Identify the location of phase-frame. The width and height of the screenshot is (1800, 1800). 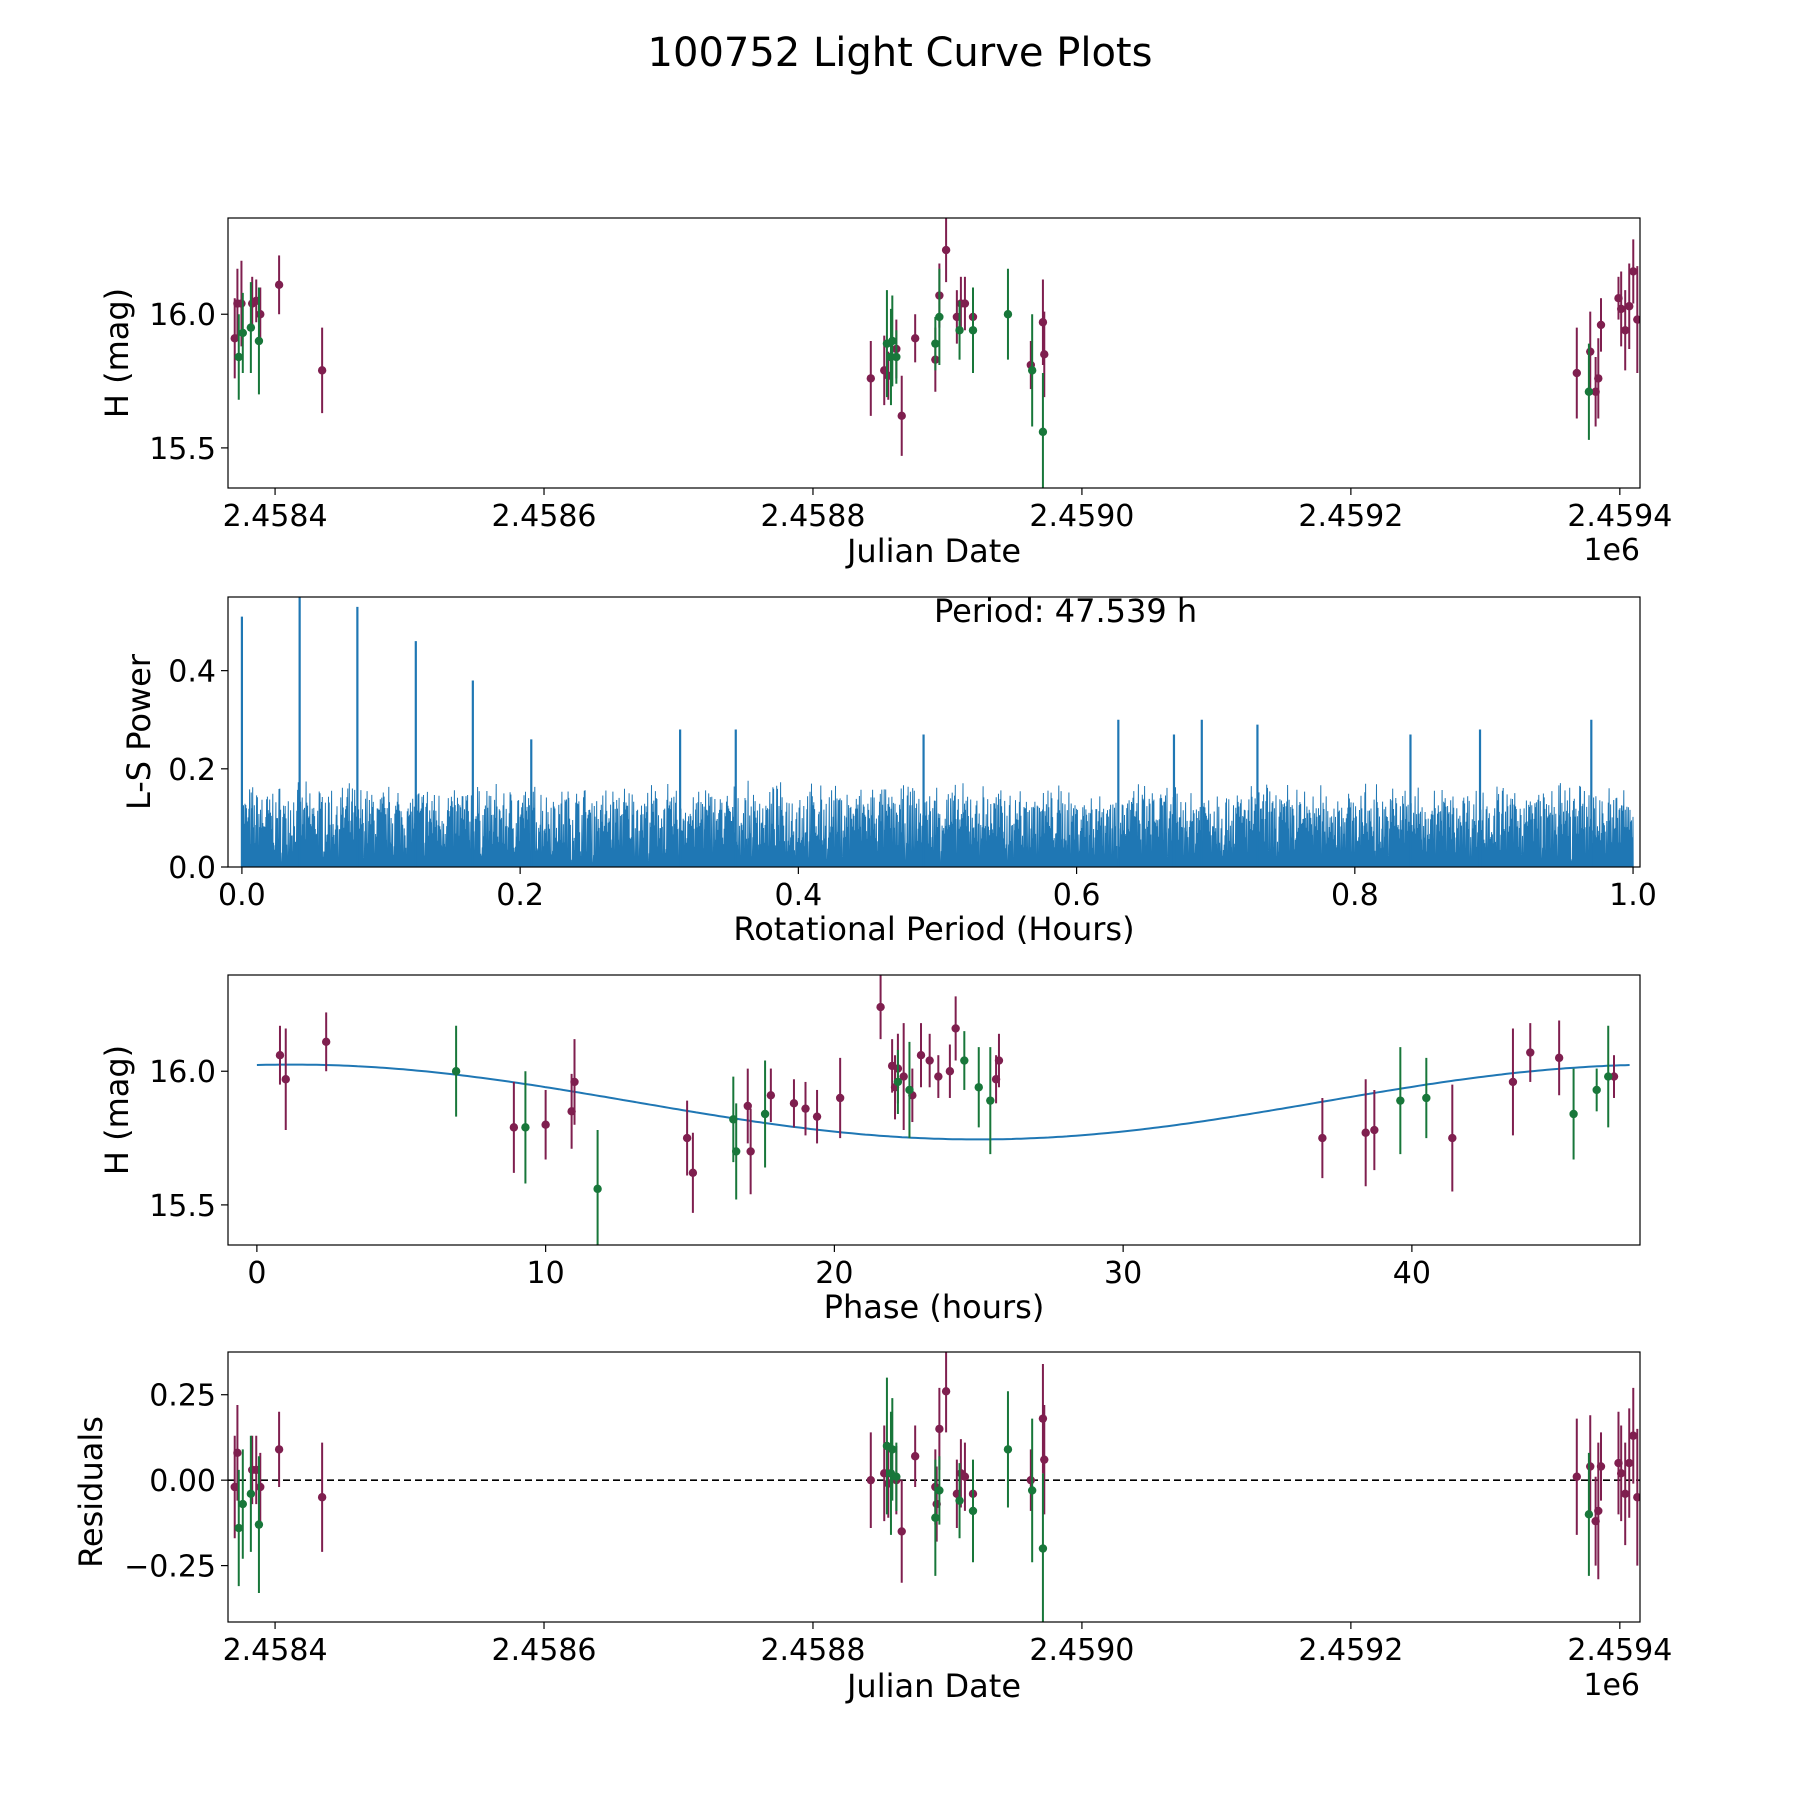
(934, 1110).